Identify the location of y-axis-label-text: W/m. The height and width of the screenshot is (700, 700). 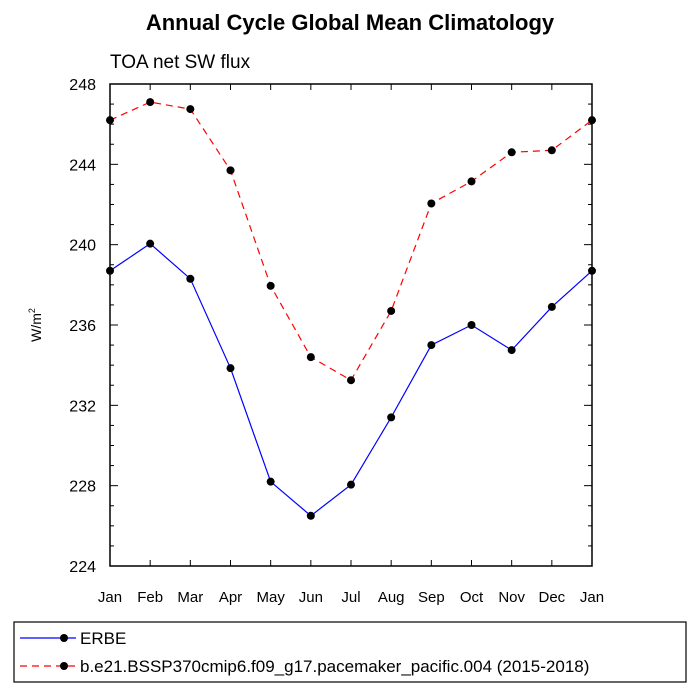
(36, 327).